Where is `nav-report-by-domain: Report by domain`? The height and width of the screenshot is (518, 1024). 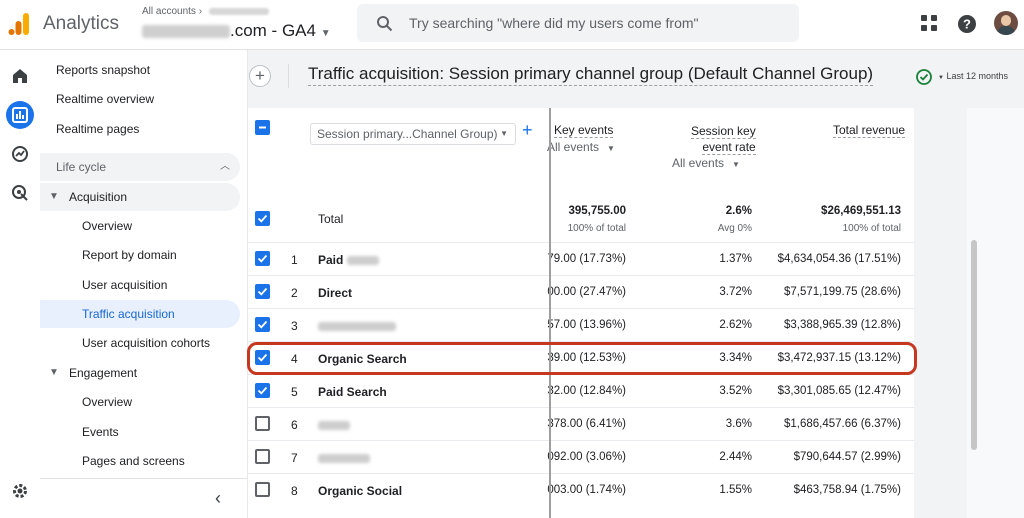
nav-report-by-domain: Report by domain is located at coordinates (129, 255).